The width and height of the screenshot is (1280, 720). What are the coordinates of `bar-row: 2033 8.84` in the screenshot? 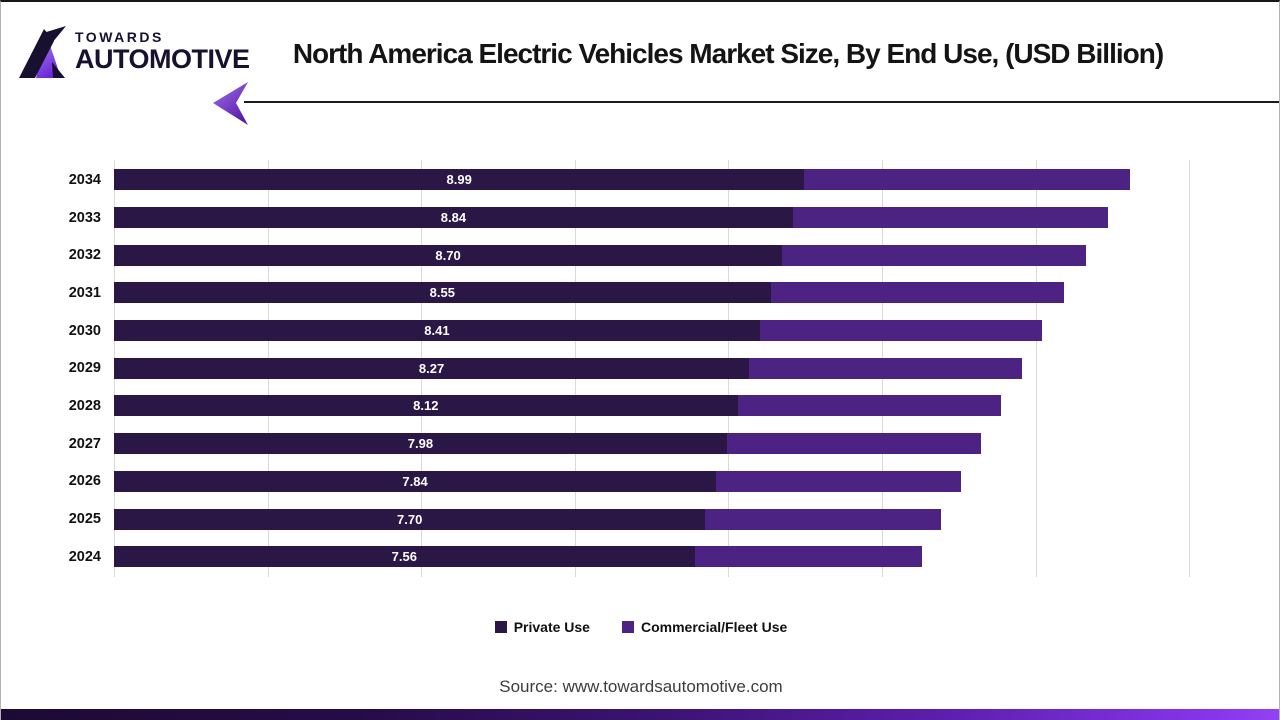 It's located at (621, 218).